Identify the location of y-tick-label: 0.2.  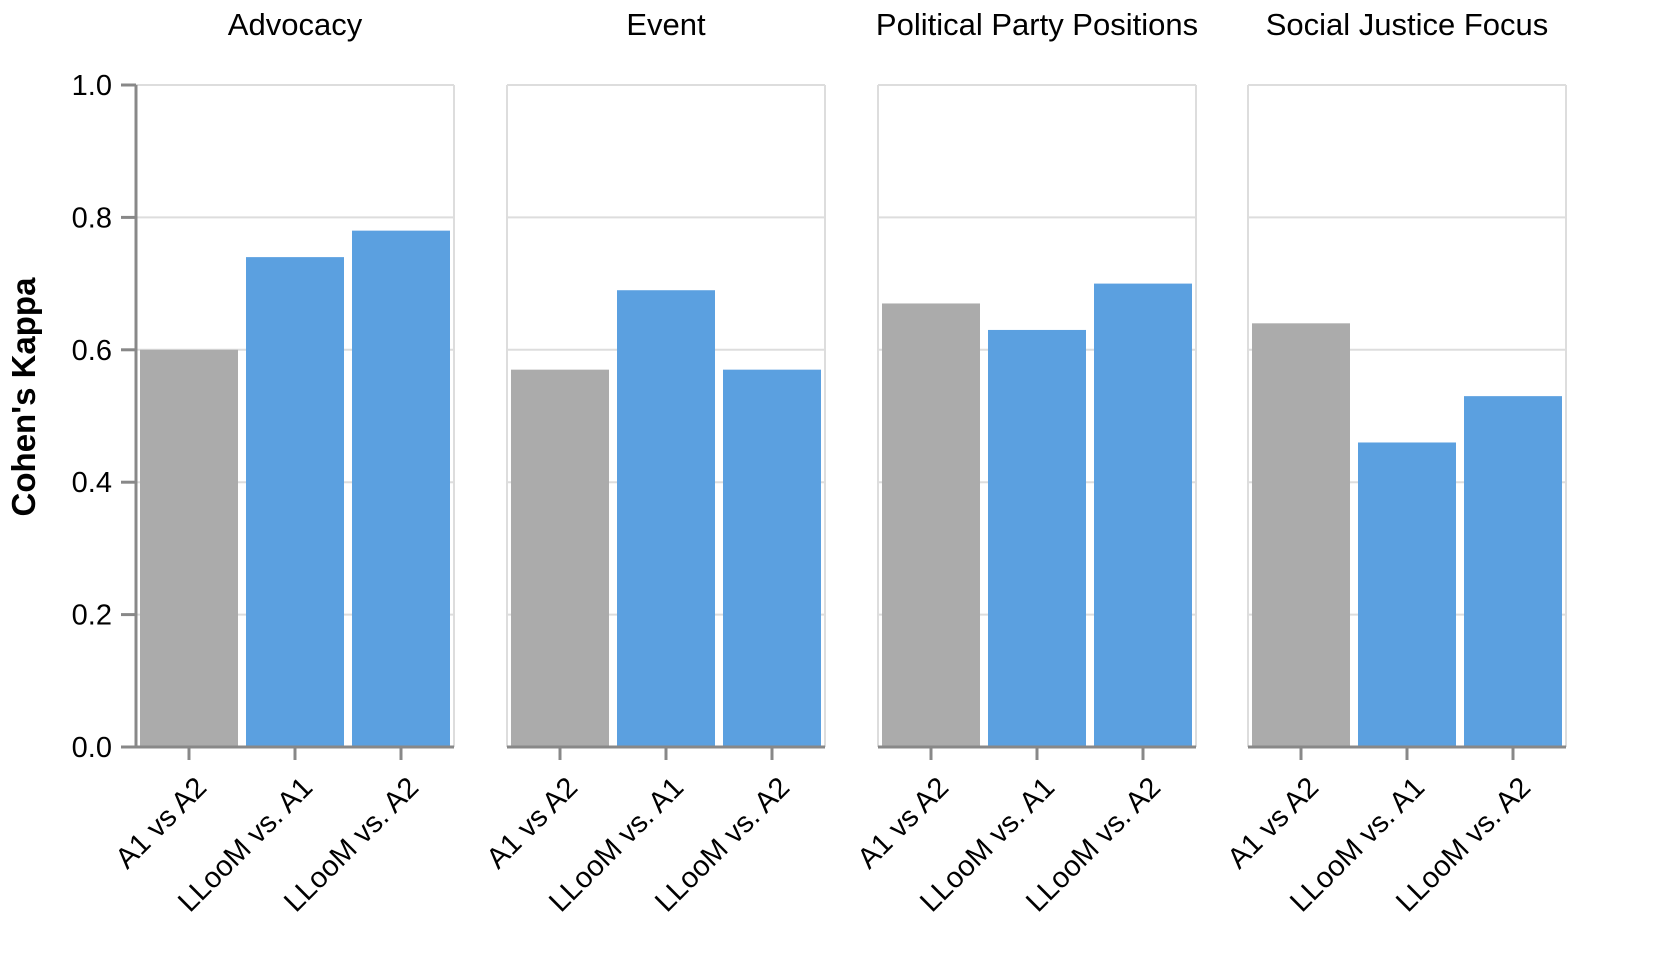
(92, 616).